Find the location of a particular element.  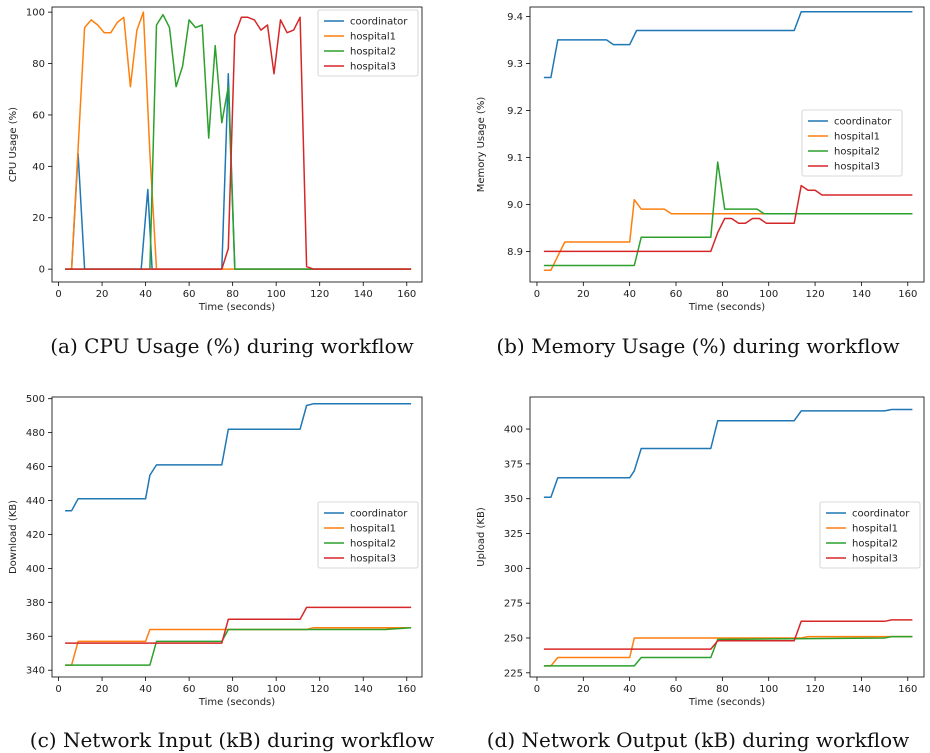

y-tick-label: 460 is located at coordinates (35, 467).